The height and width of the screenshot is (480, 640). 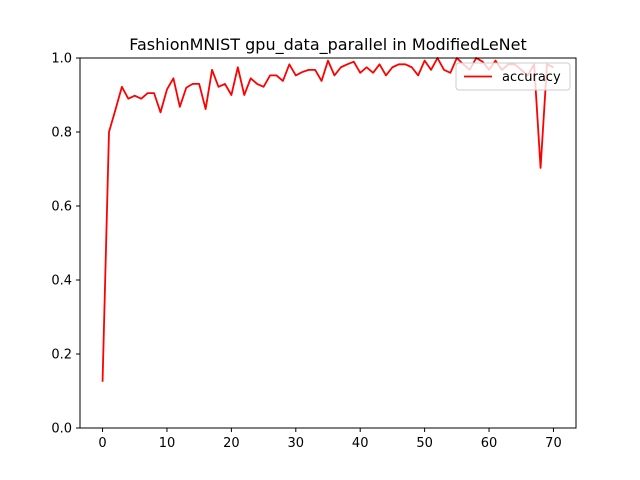 What do you see at coordinates (61, 133) in the screenshot?
I see `y-tick-label: 0.8` at bounding box center [61, 133].